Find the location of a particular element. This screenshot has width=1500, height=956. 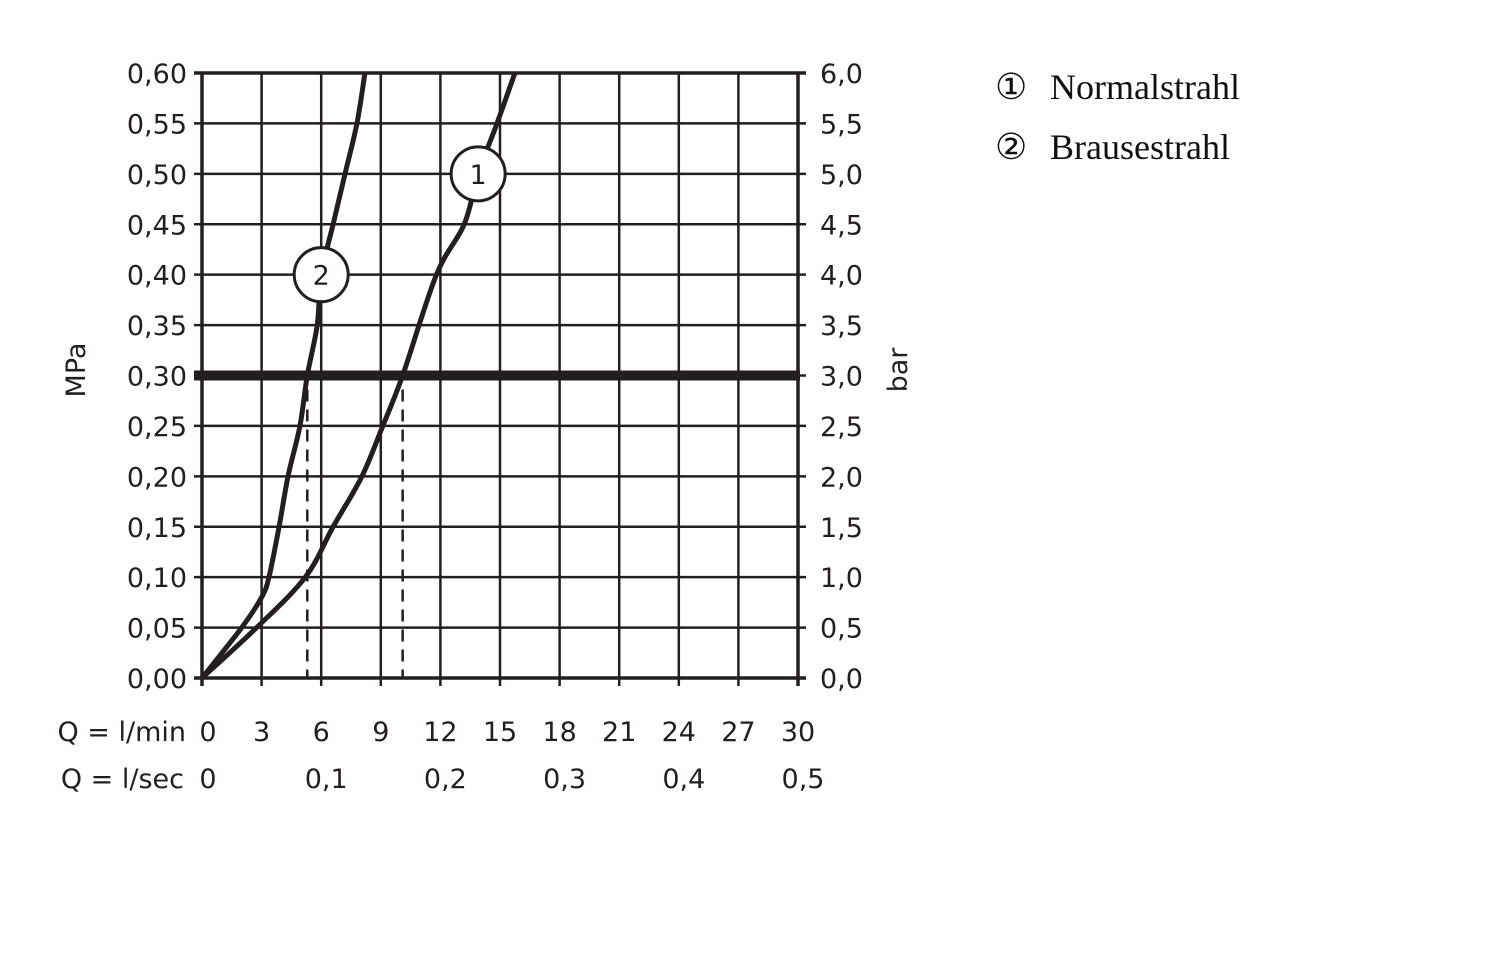

series-marker-label: 2 is located at coordinates (321, 276).